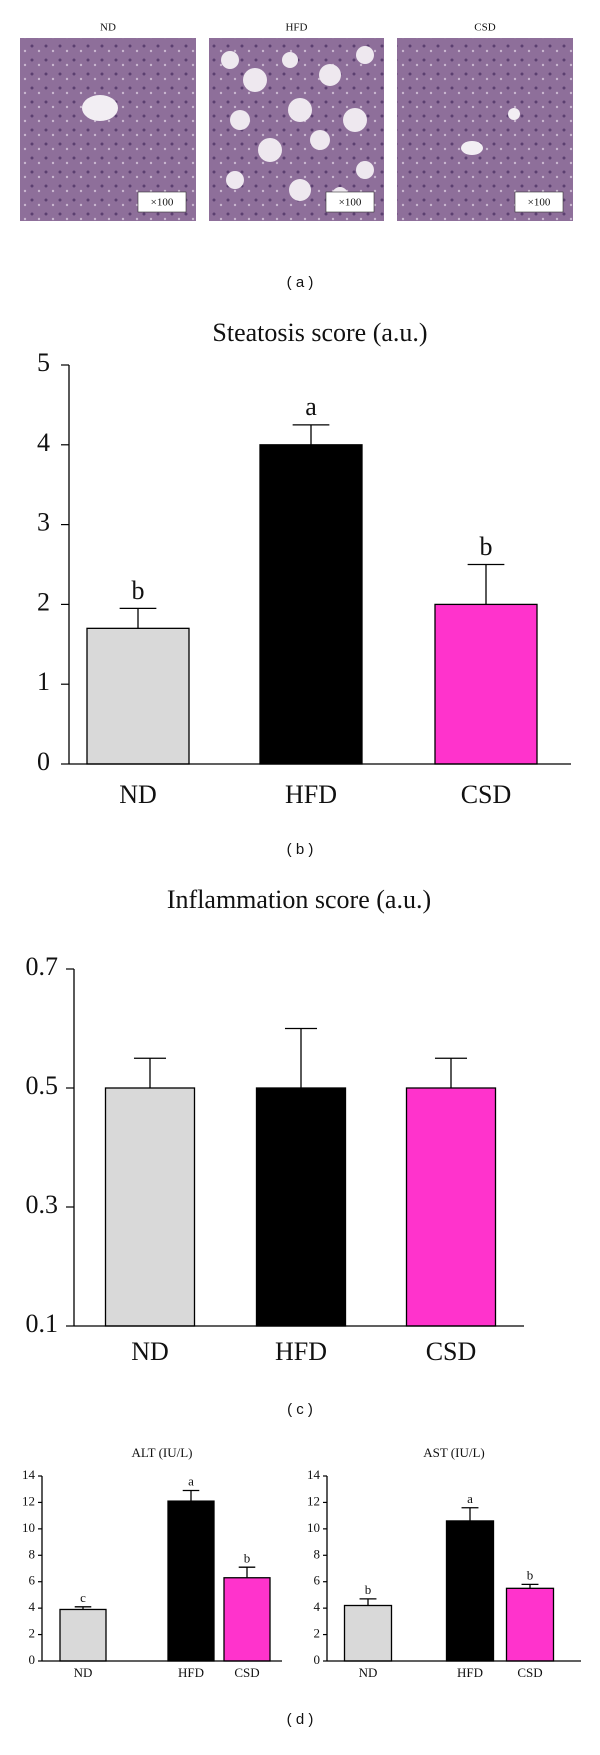 The width and height of the screenshot is (600, 1755). What do you see at coordinates (297, 124) in the screenshot?
I see `fat-droplets` at bounding box center [297, 124].